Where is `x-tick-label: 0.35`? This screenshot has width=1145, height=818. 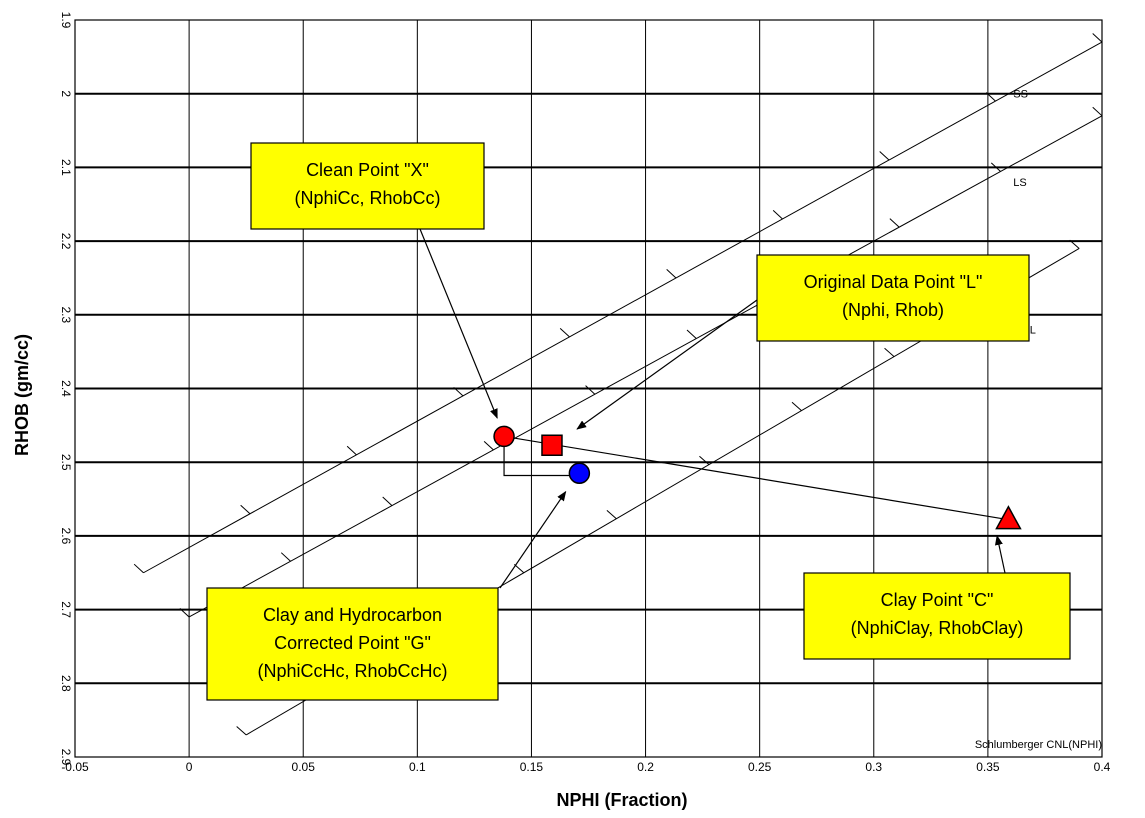
x-tick-label: 0.35 is located at coordinates (988, 767).